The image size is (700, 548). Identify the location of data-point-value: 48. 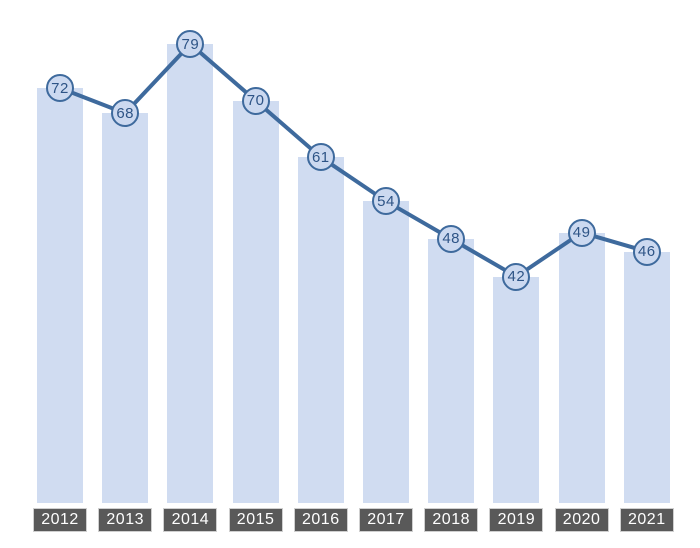
(451, 239).